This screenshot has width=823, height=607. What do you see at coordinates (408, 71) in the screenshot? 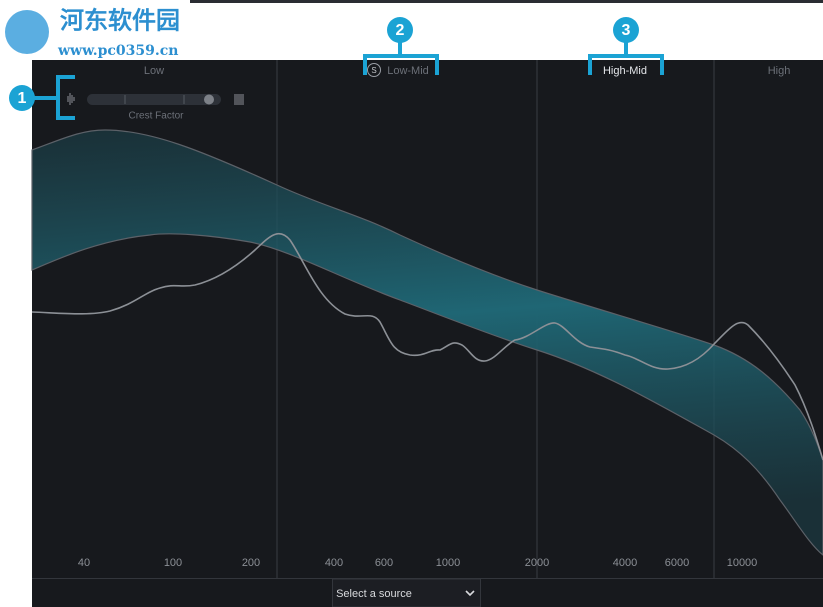
I see `band-label: Low-Mid` at bounding box center [408, 71].